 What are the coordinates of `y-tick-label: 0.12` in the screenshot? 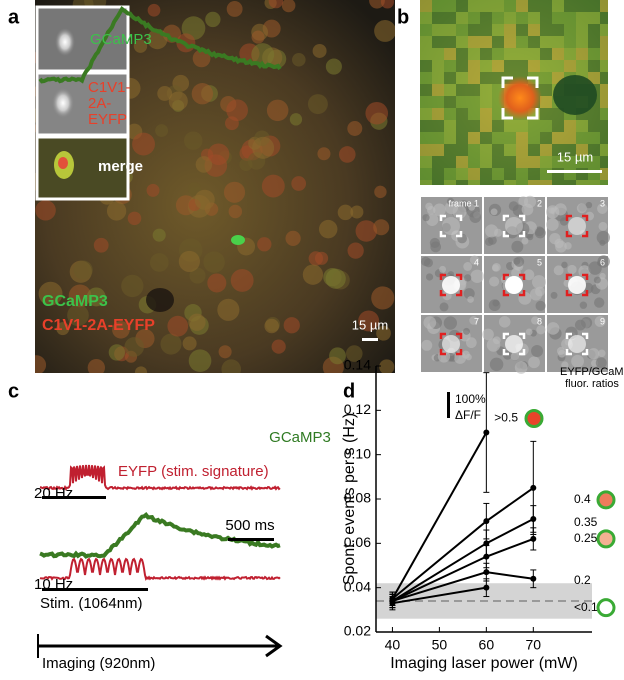 It's located at (357, 409).